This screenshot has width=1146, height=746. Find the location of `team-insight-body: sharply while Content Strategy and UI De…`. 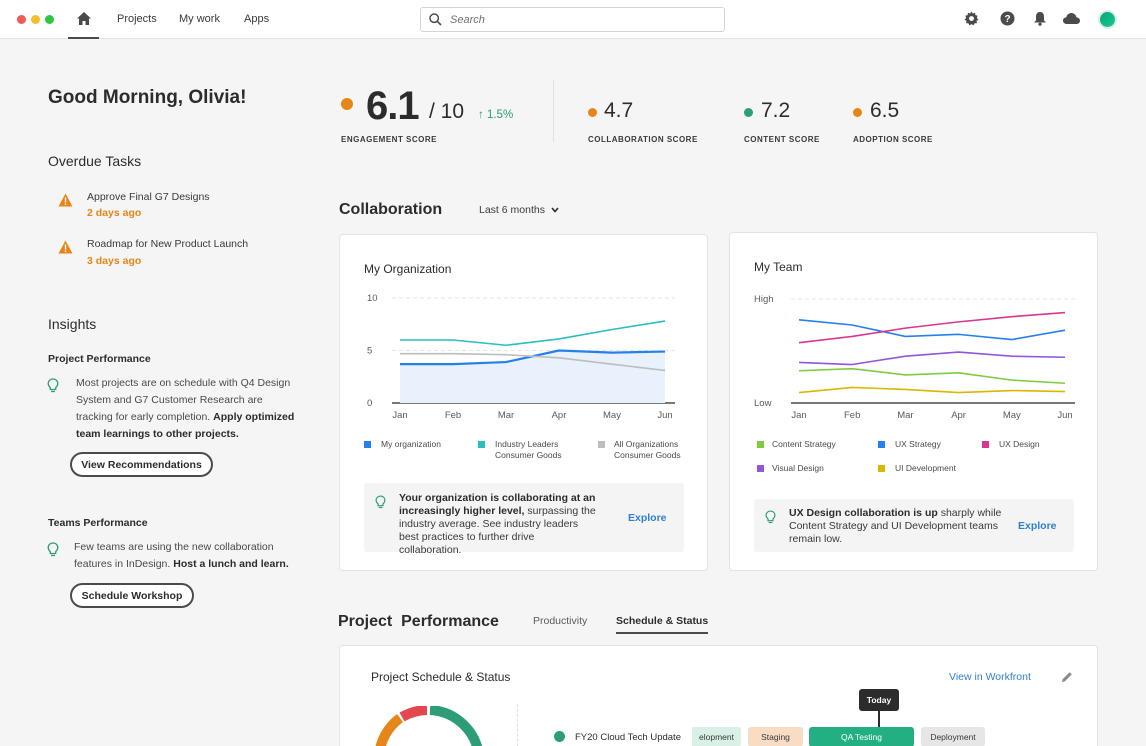

team-insight-body: sharply while Content Strategy and UI De… is located at coordinates (895, 526).